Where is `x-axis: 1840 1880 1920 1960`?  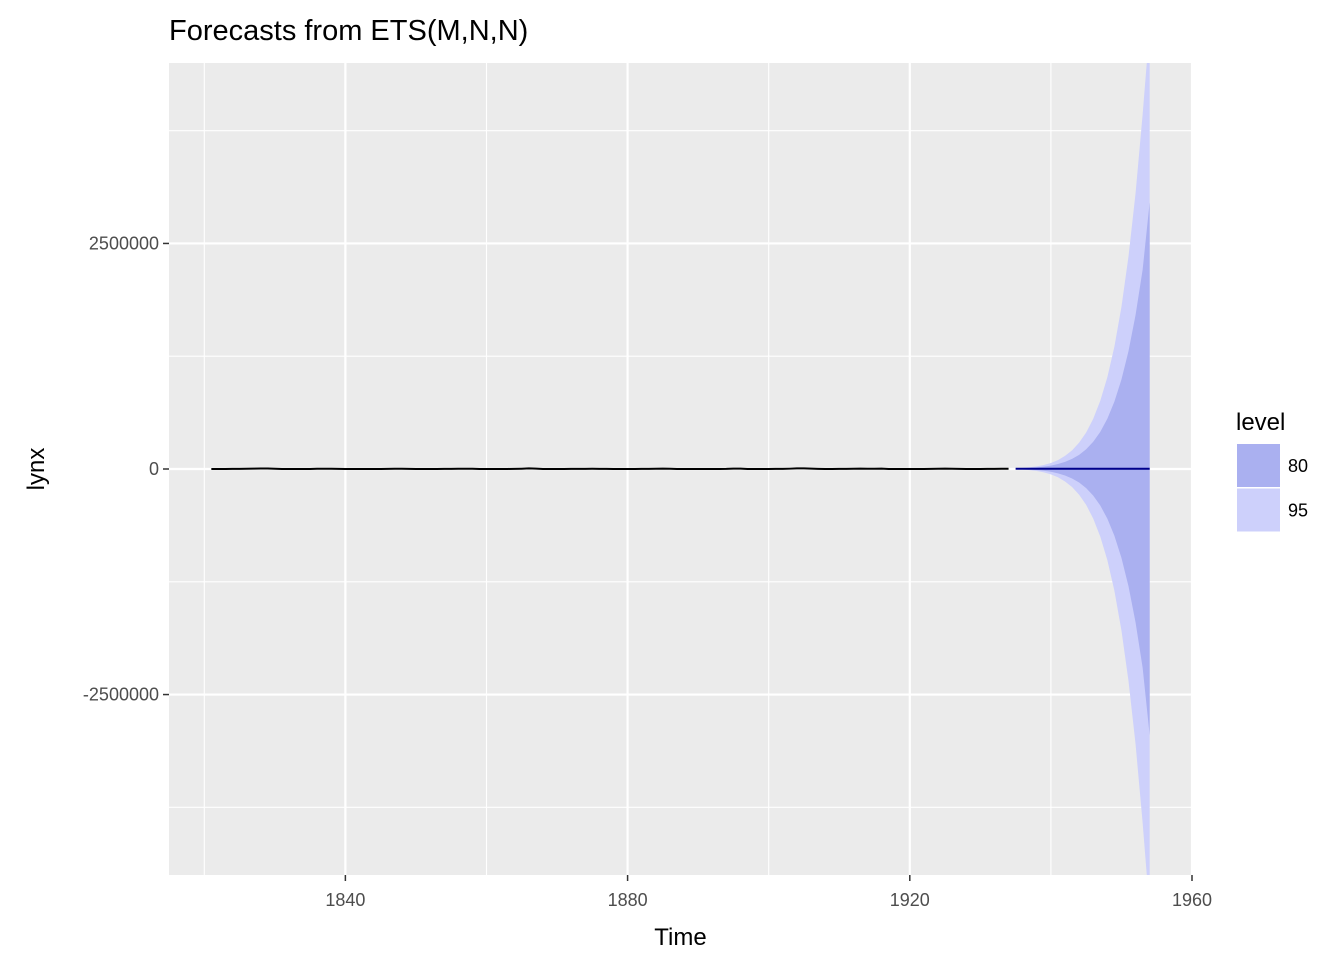 x-axis: 1840 1880 1920 1960 is located at coordinates (768, 892).